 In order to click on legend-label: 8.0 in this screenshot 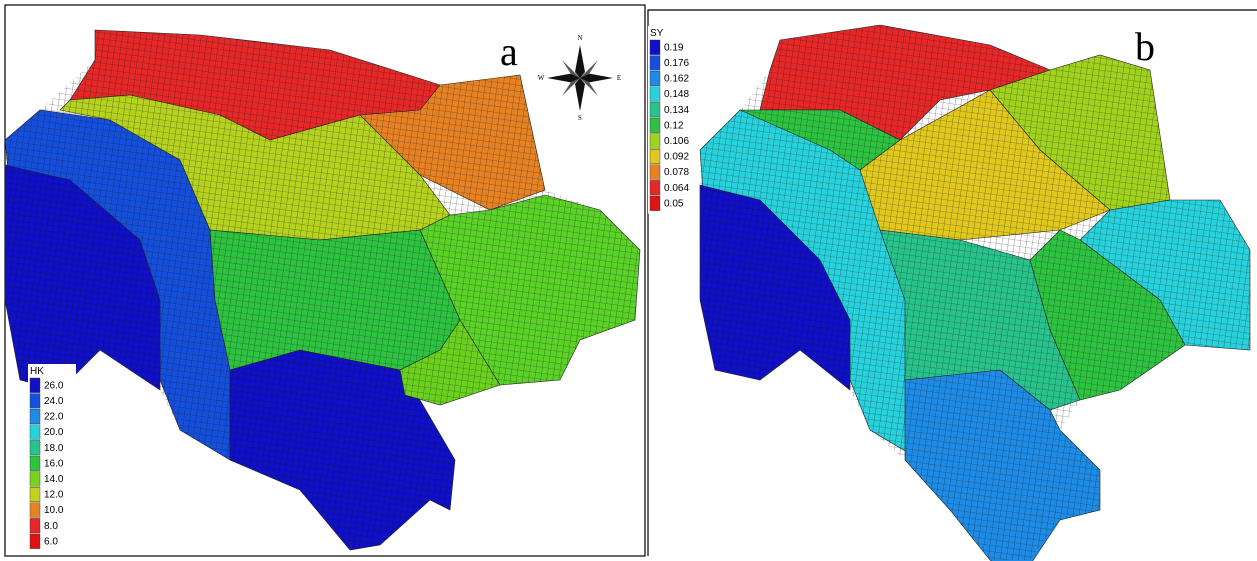, I will do `click(51, 526)`.